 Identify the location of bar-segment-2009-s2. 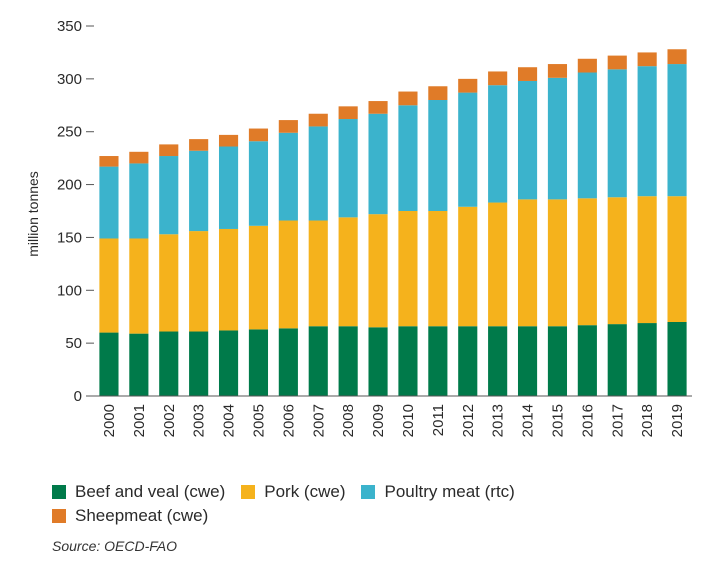
(378, 164).